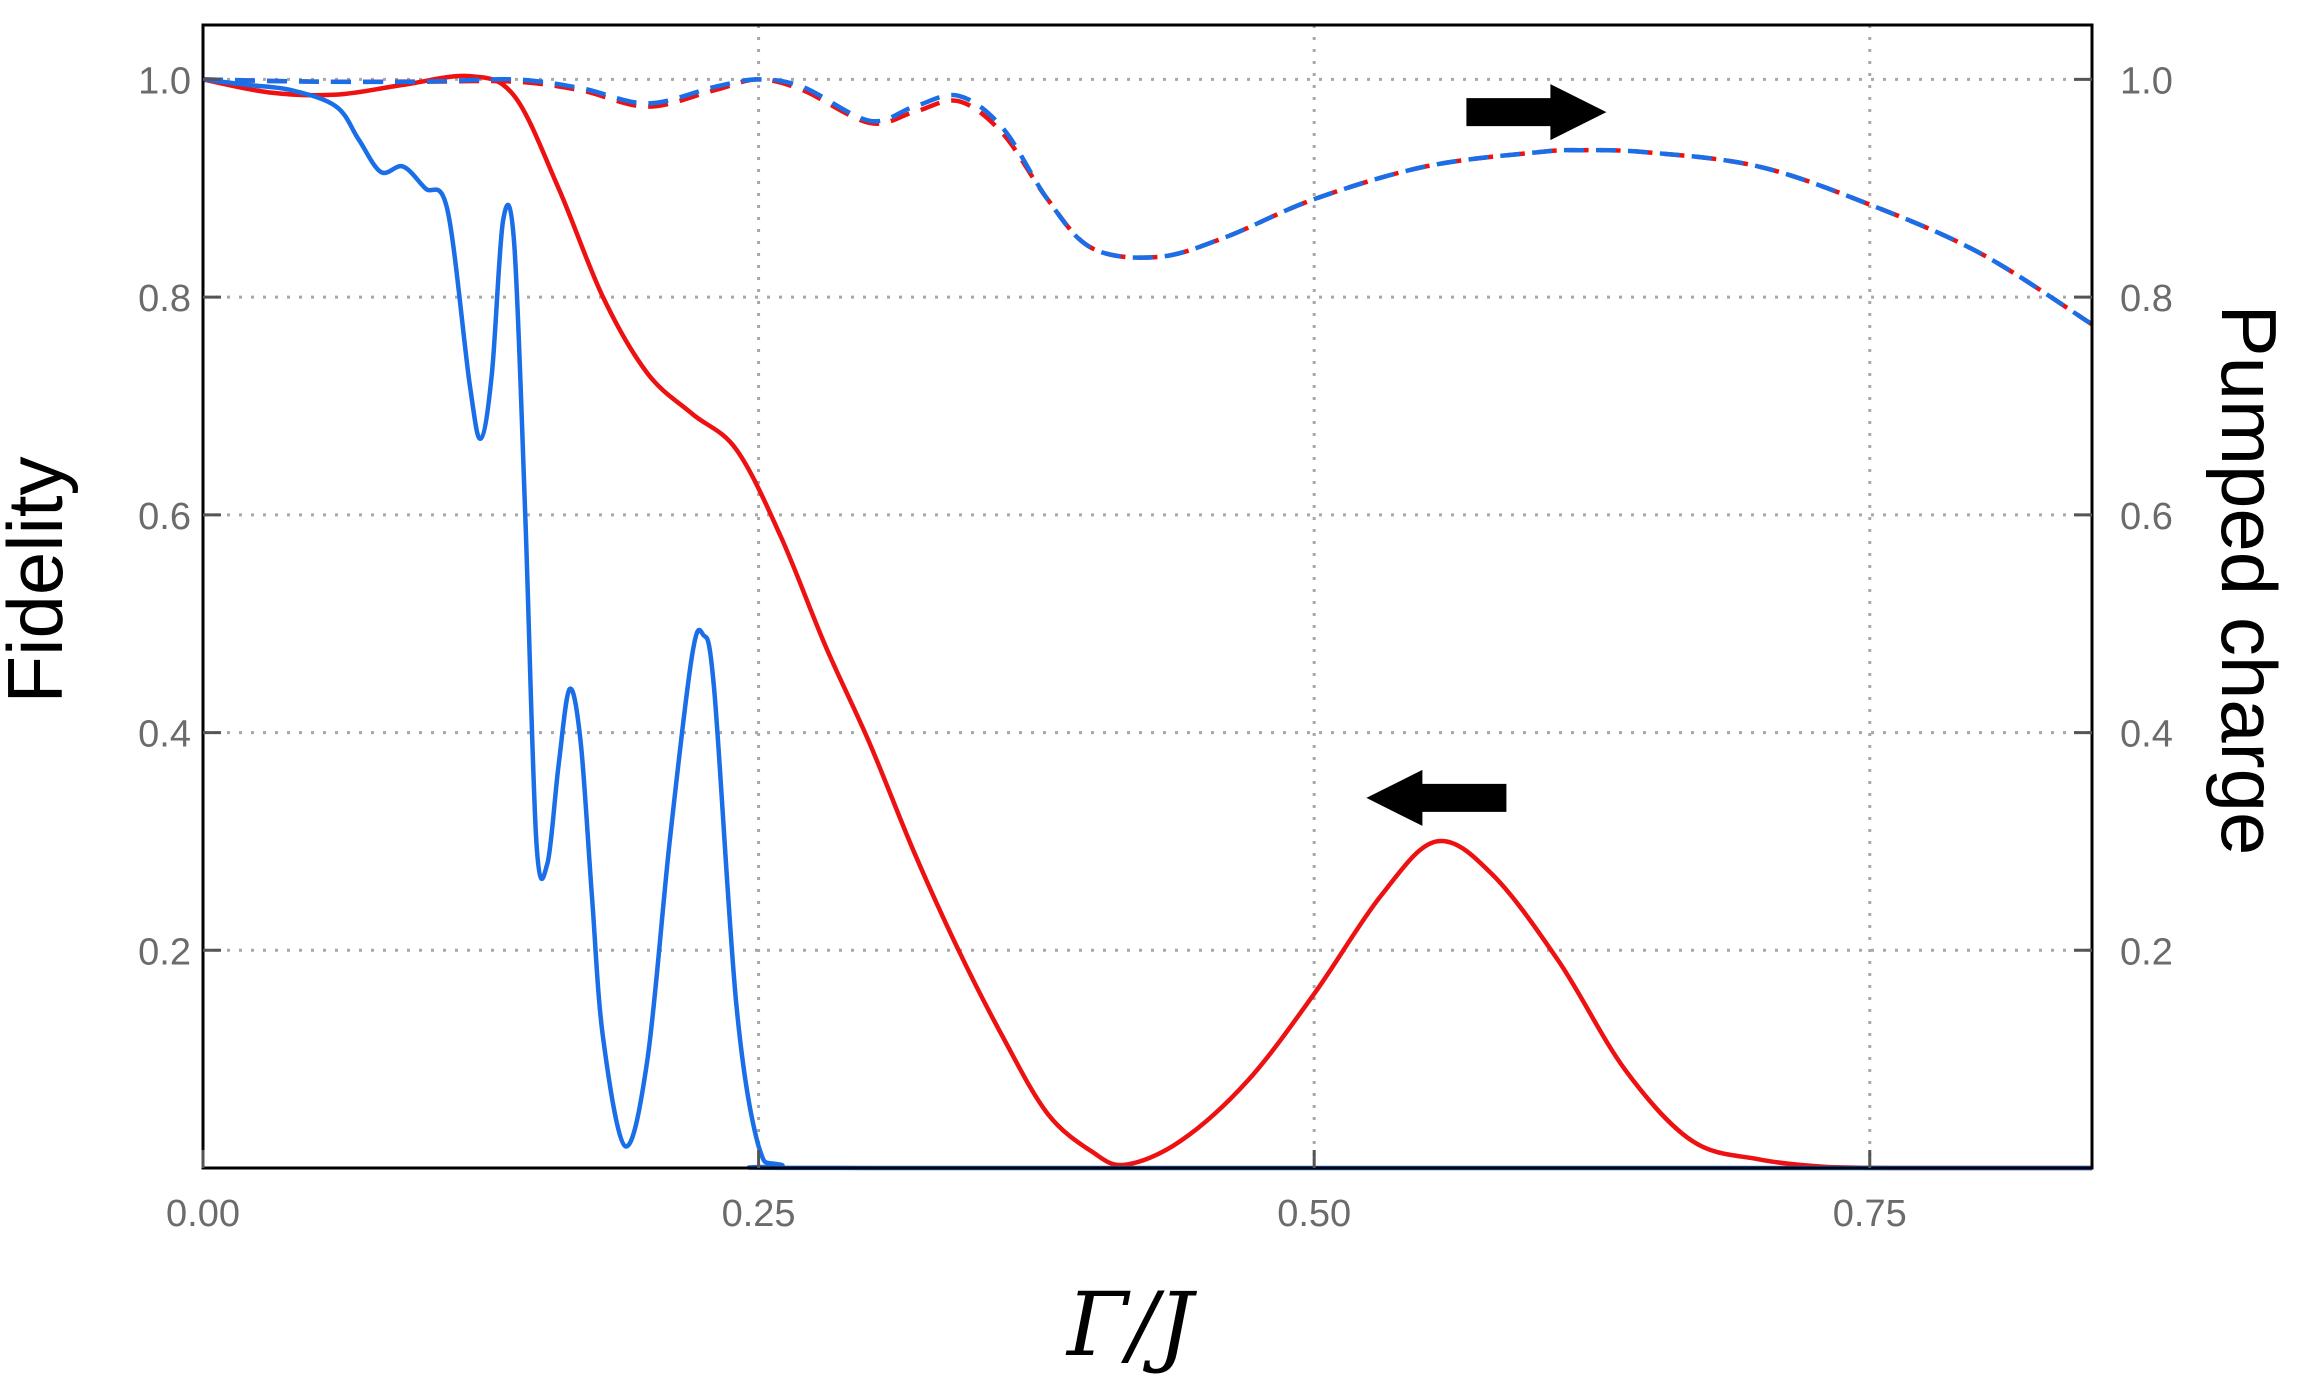 The image size is (2314, 1384). I want to click on y-tick-label: 0.4, so click(164, 735).